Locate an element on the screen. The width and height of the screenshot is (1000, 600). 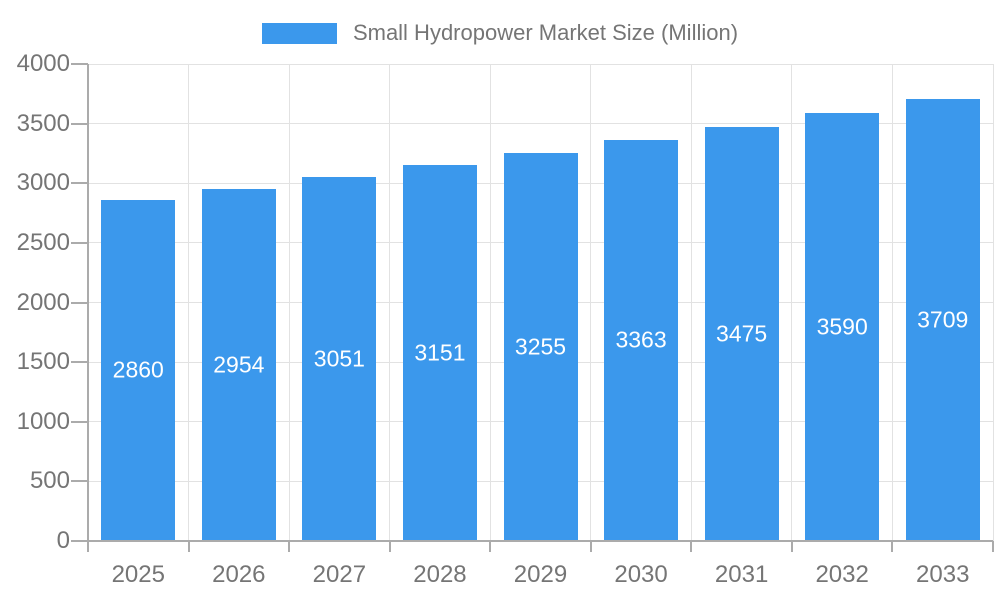
x-axis-label: 2030 is located at coordinates (641, 574).